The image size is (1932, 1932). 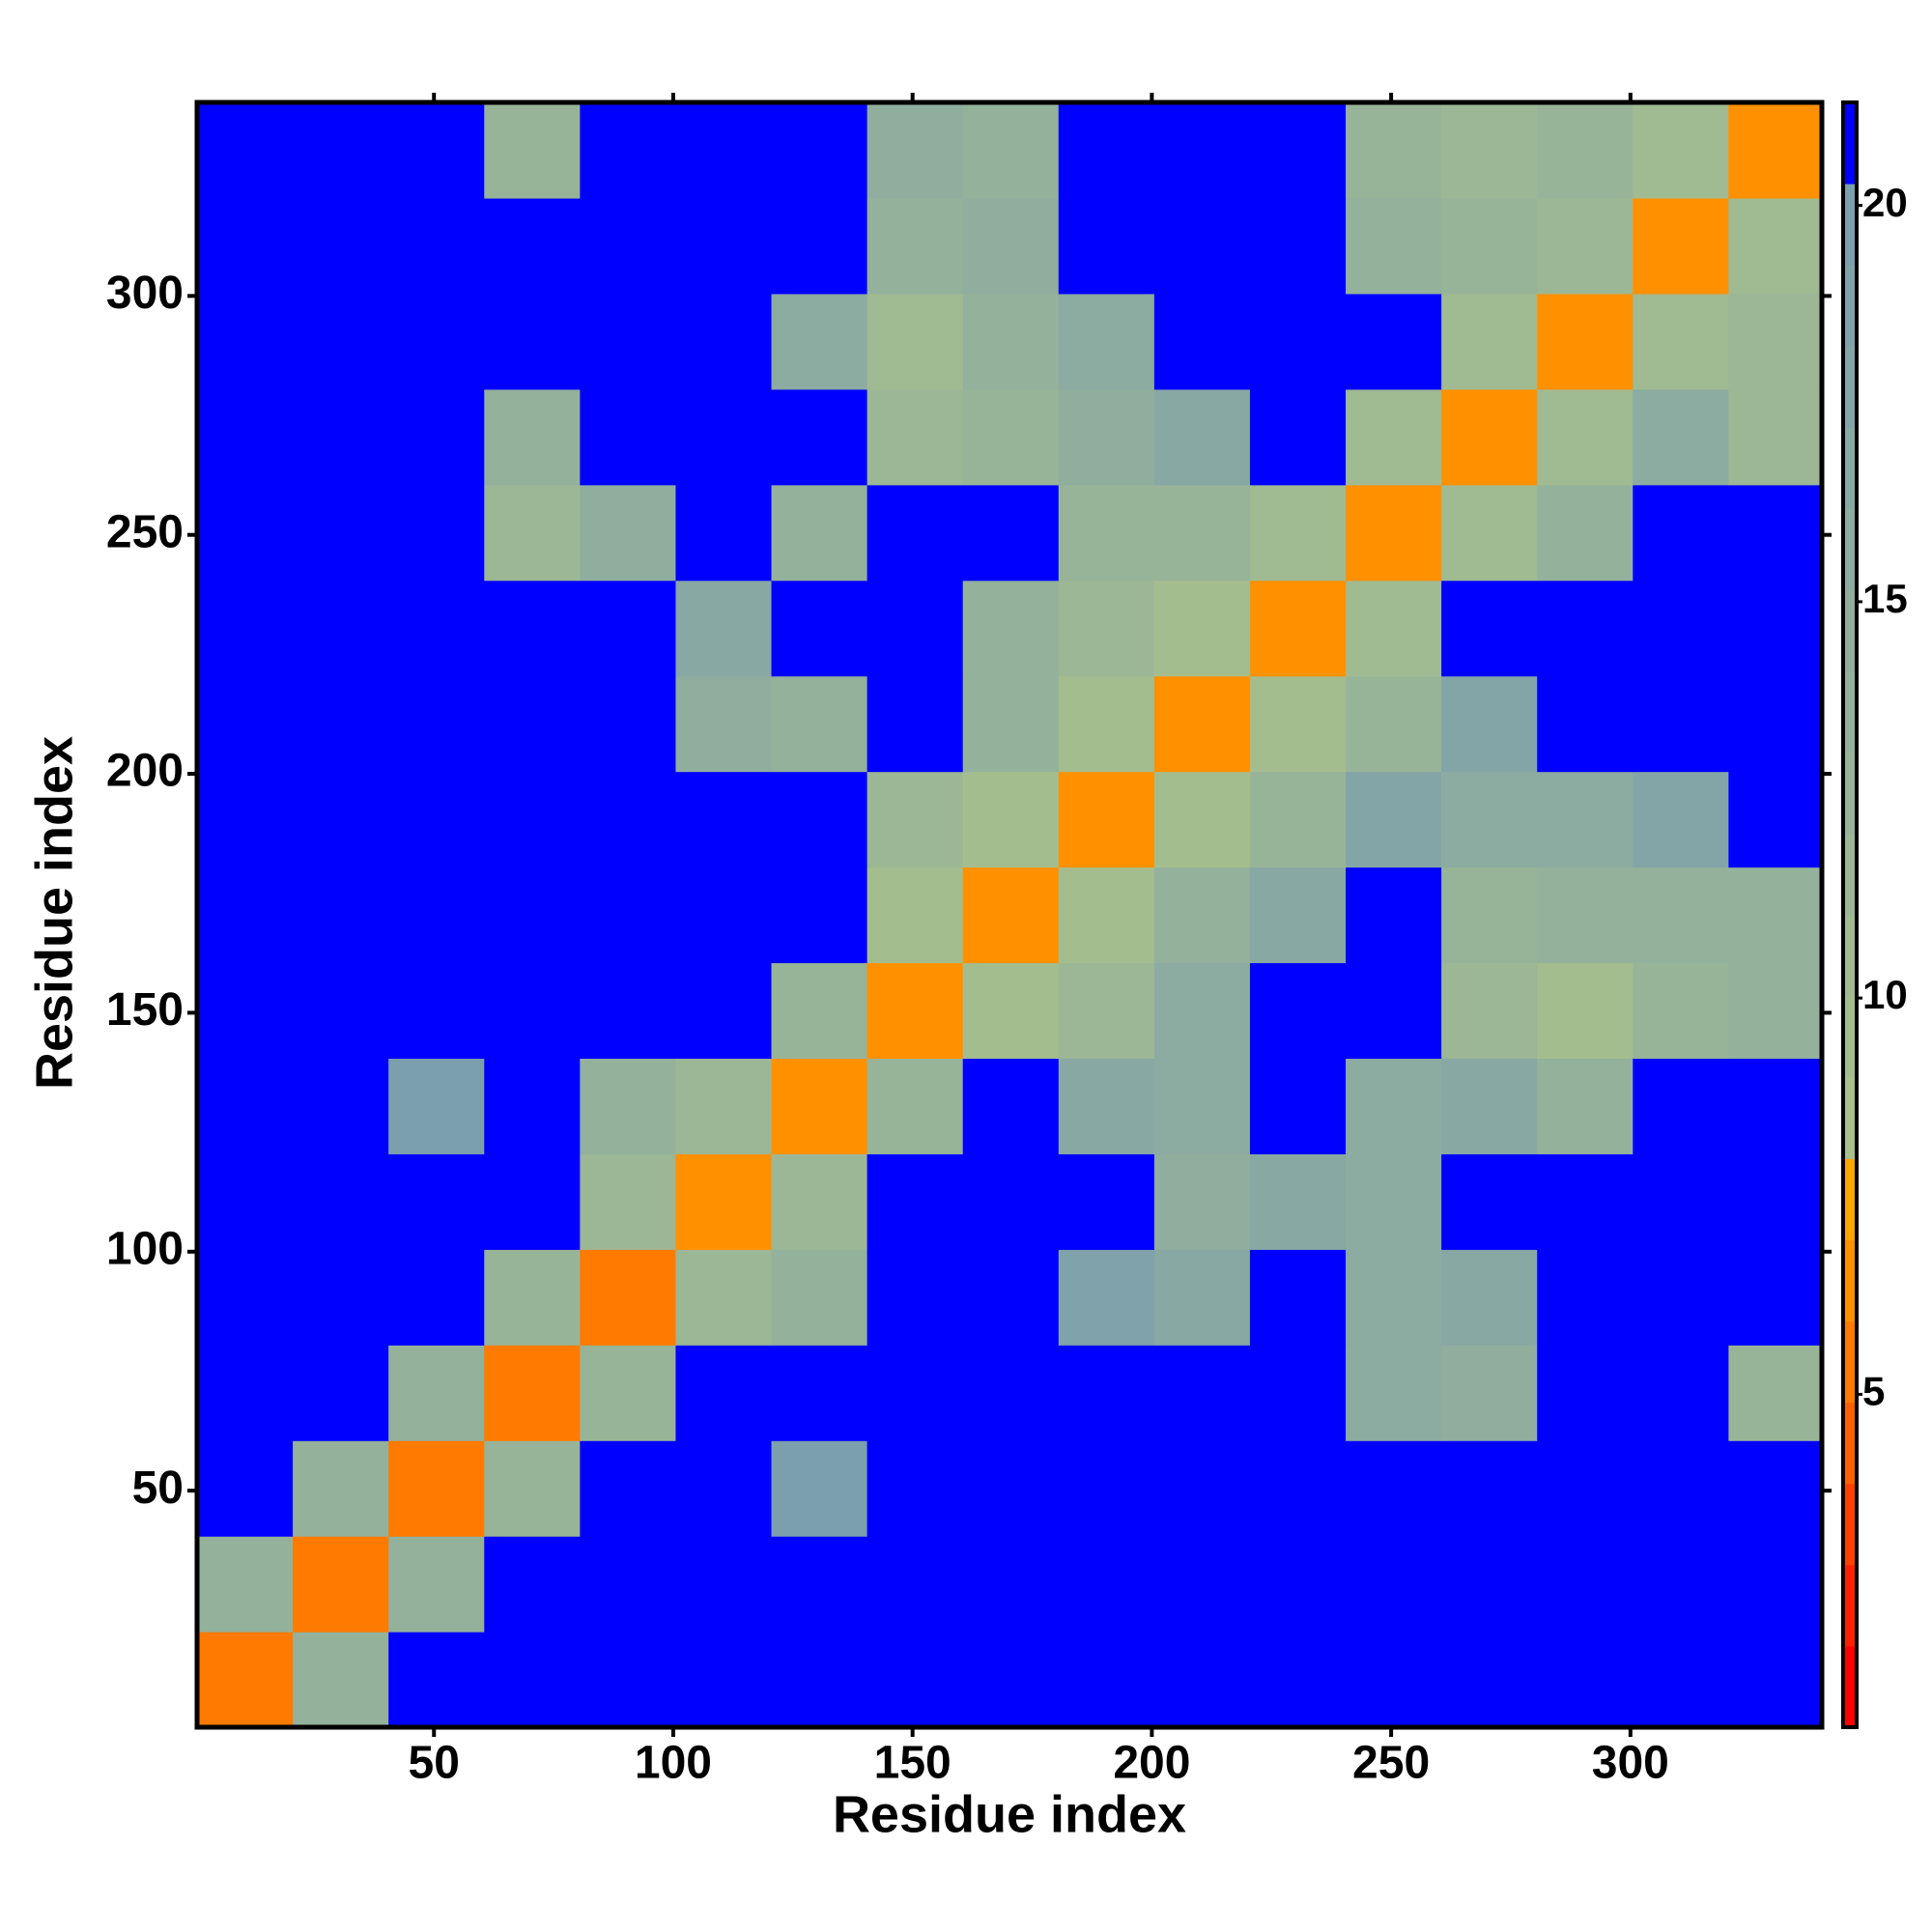 What do you see at coordinates (145, 1248) in the screenshot?
I see `y-tick-label: 100` at bounding box center [145, 1248].